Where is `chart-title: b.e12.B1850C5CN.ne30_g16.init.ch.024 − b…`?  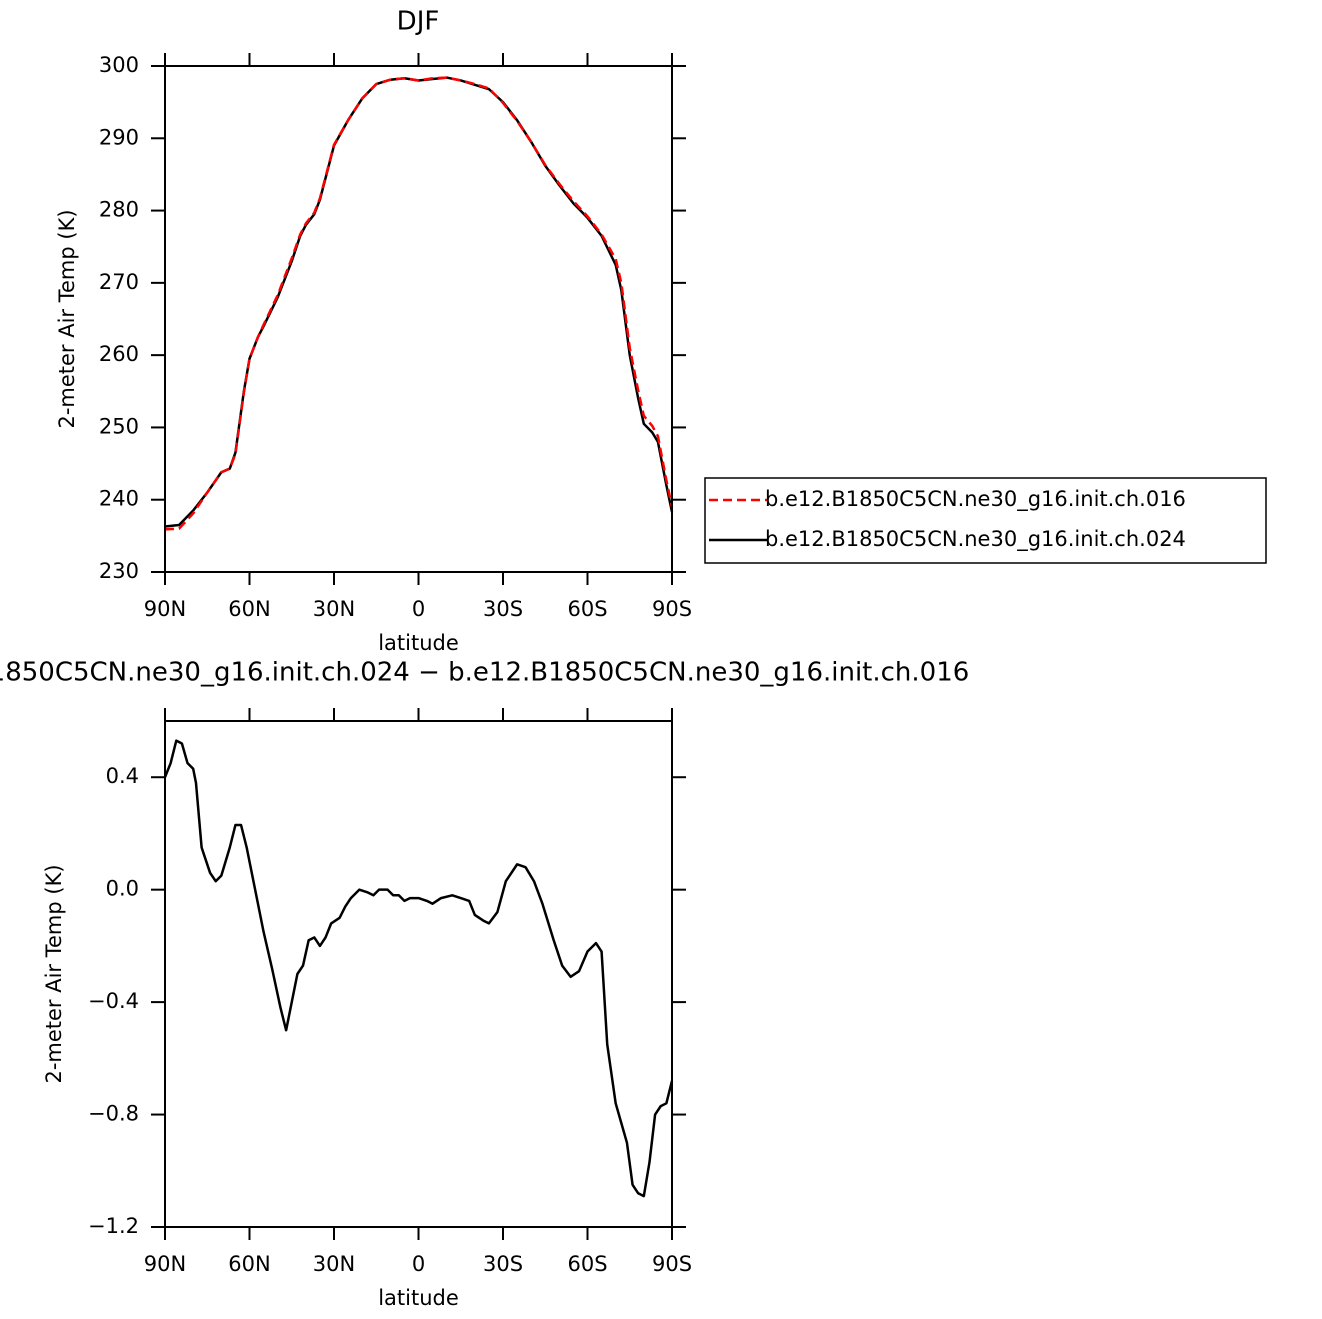 chart-title: b.e12.B1850C5CN.ne30_g16.init.ch.024 − b… is located at coordinates (484, 673).